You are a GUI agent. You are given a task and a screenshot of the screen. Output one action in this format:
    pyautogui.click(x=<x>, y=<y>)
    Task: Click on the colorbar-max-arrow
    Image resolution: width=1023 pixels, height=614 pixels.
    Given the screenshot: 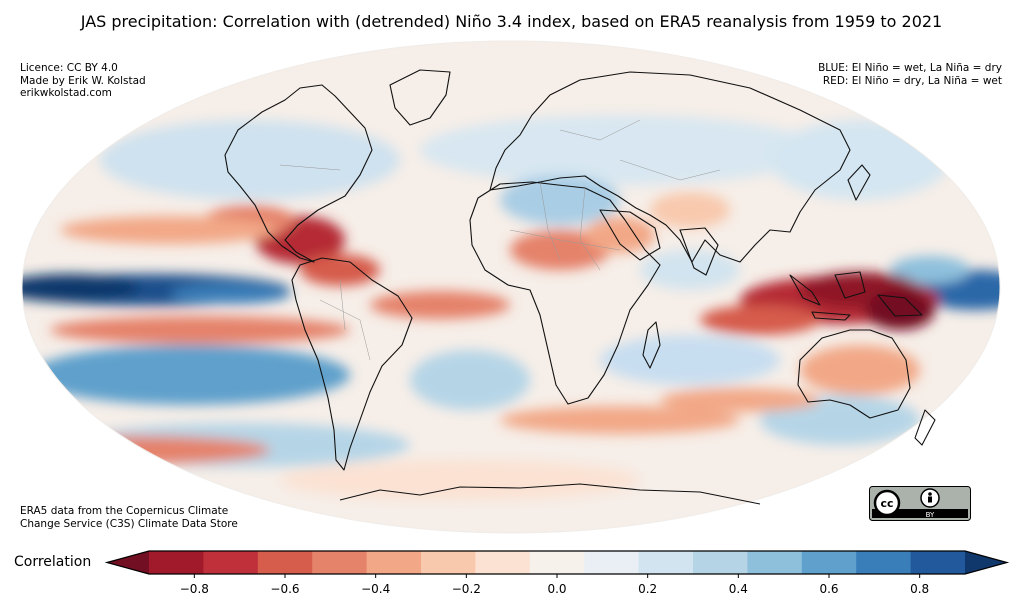 What is the action you would take?
    pyautogui.click(x=986, y=562)
    